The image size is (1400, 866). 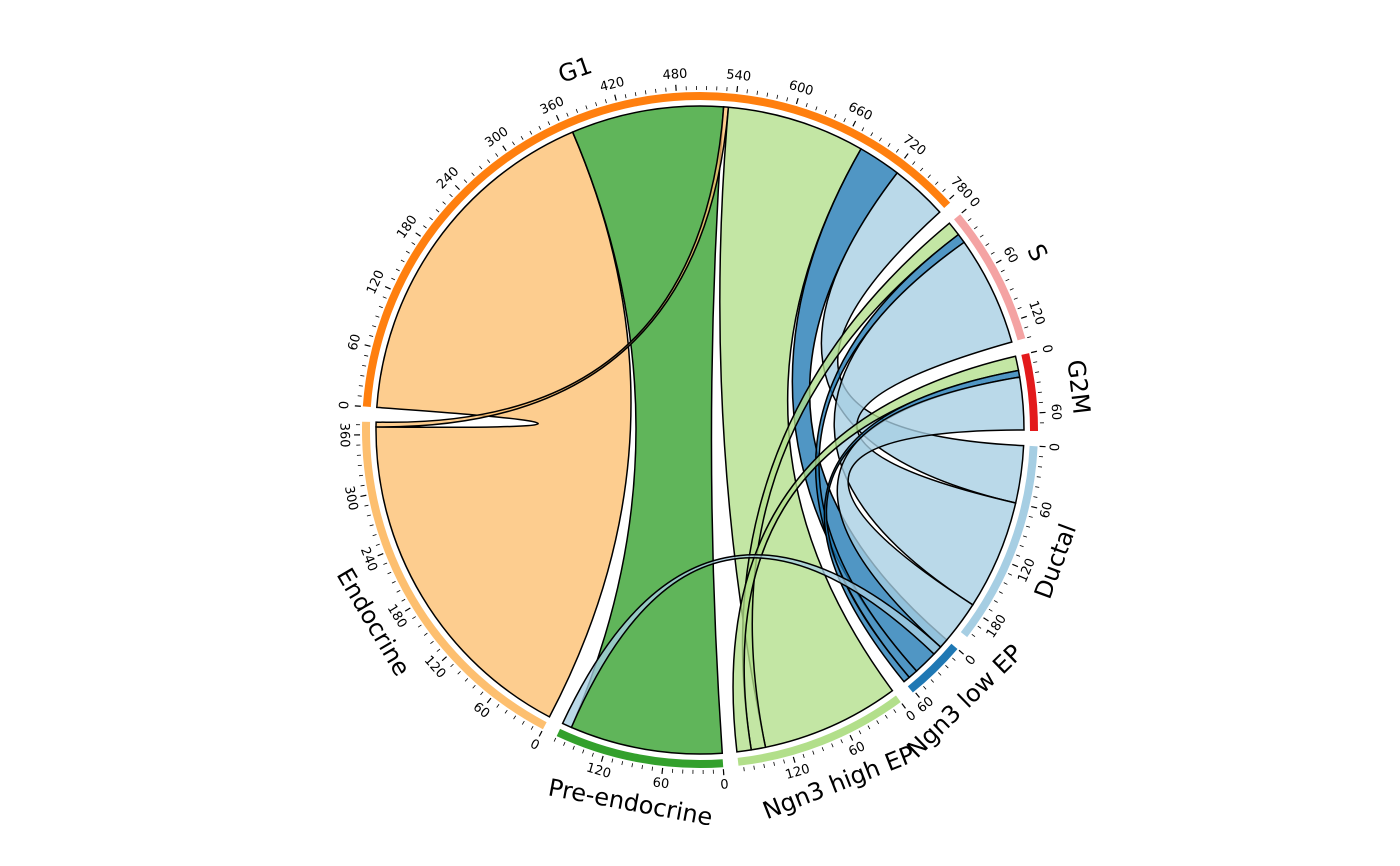 What do you see at coordinates (1037, 253) in the screenshot?
I see `group-label-s: S` at bounding box center [1037, 253].